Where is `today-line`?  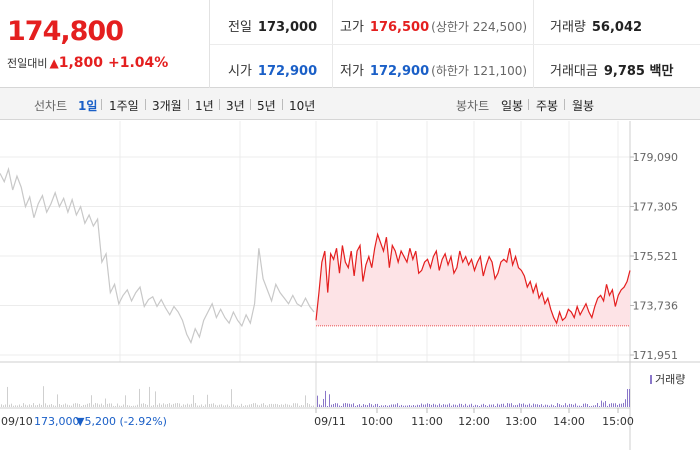 today-line is located at coordinates (473, 278).